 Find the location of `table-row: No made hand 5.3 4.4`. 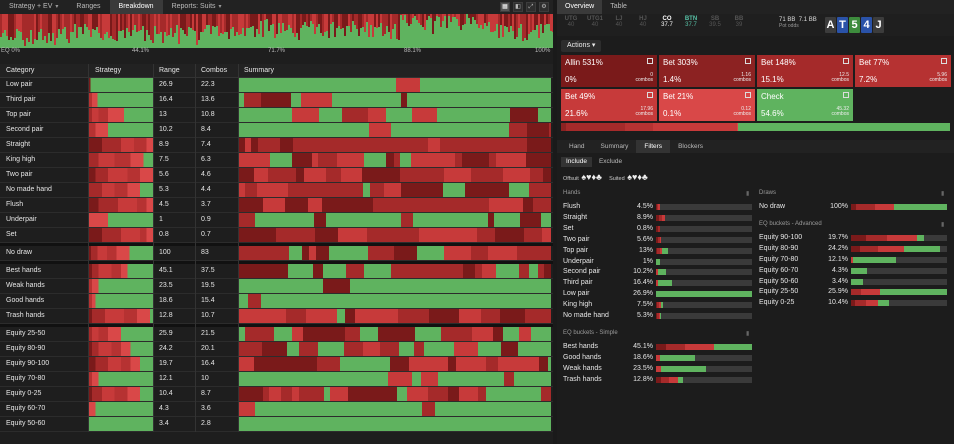

table-row: No made hand 5.3 4.4 is located at coordinates (276, 190).